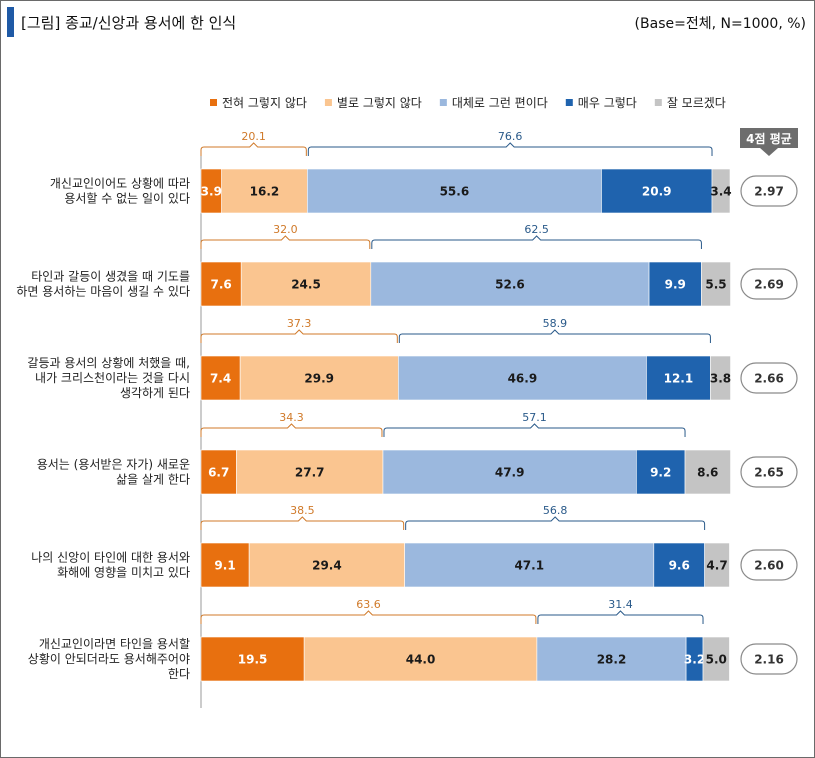  I want to click on positive-total-label: 31.4, so click(620, 604).